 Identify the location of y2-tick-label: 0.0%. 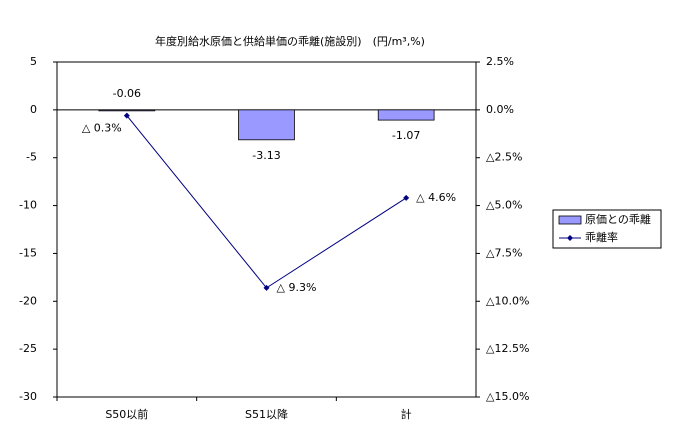
(500, 109).